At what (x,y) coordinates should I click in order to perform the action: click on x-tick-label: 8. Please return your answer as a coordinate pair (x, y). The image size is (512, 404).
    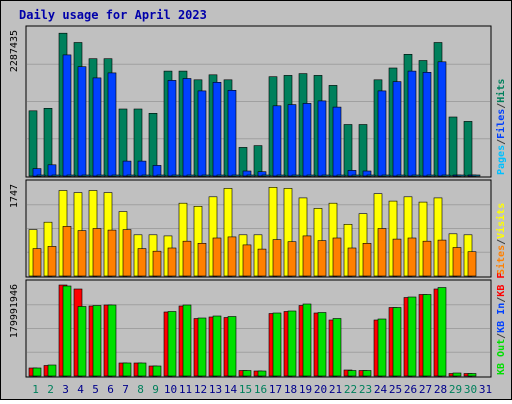
    Looking at the image, I should click on (140, 389).